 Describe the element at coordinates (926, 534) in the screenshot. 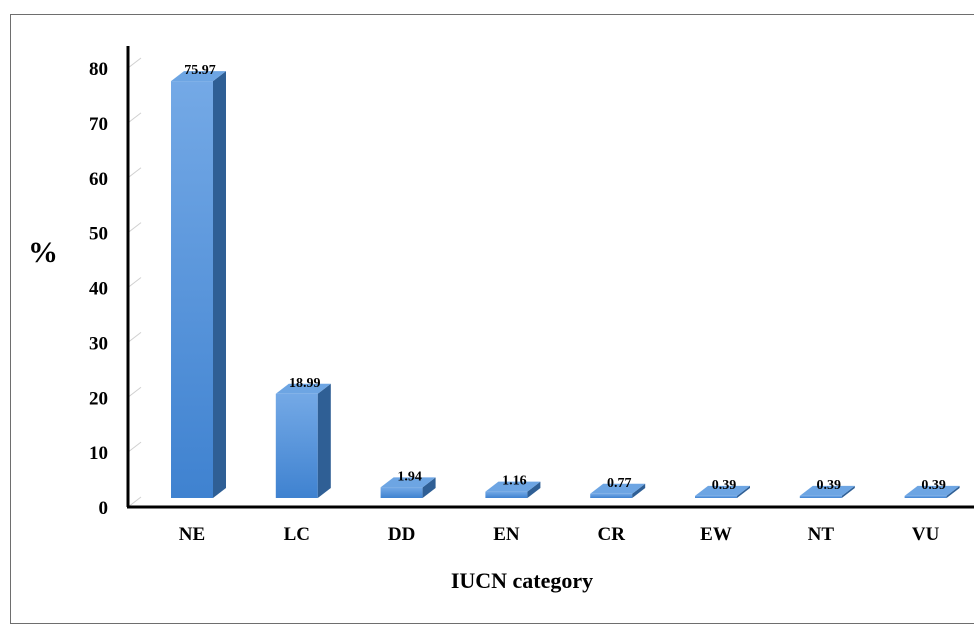

I see `x-category-label: VU` at that location.